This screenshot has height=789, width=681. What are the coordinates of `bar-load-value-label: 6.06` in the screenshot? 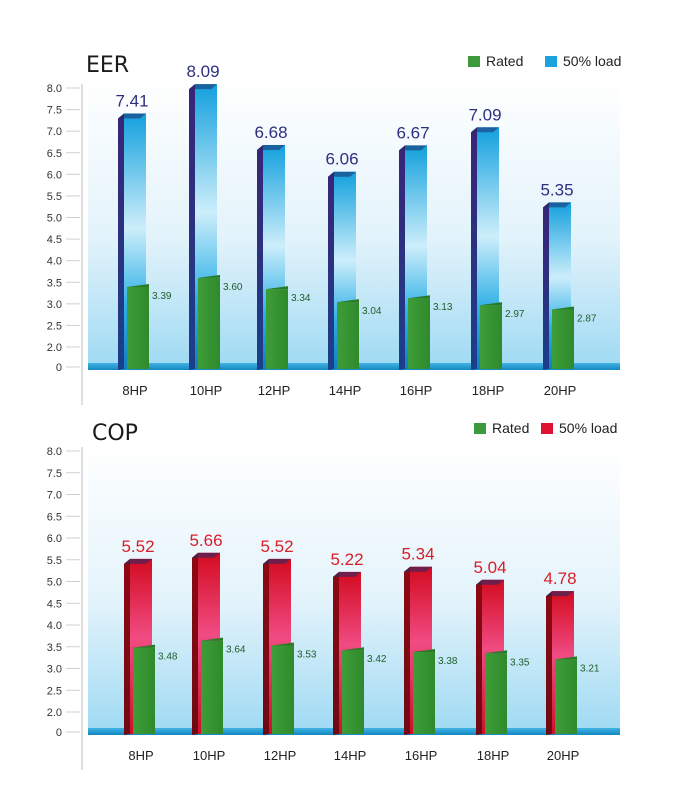 It's located at (341, 159).